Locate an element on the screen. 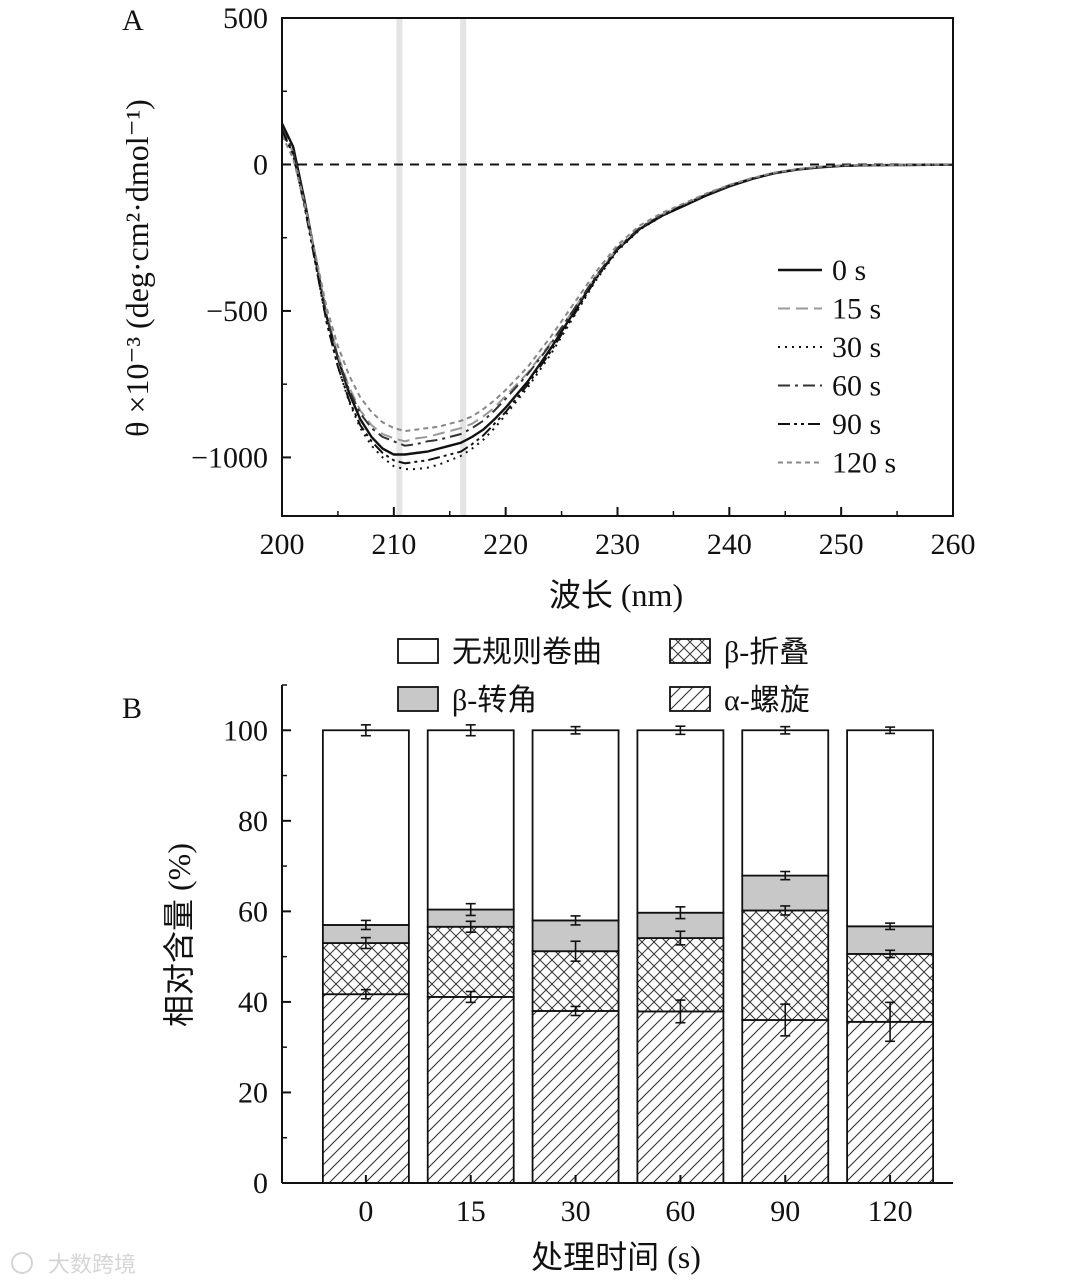 Image resolution: width=1080 pixels, height=1283 pixels. x-tick-label: 200 is located at coordinates (282, 544).